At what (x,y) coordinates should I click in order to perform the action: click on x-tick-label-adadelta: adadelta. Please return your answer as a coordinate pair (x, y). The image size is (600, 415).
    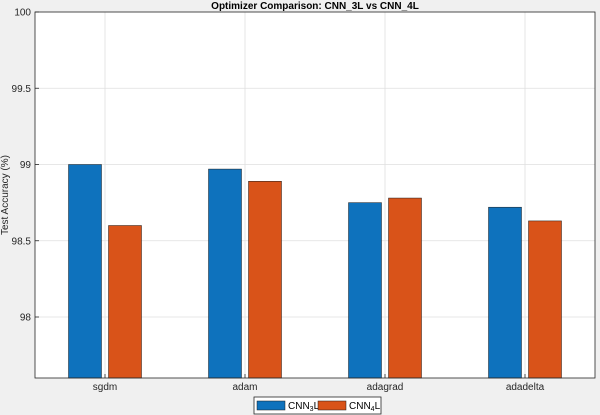
    Looking at the image, I should click on (525, 387).